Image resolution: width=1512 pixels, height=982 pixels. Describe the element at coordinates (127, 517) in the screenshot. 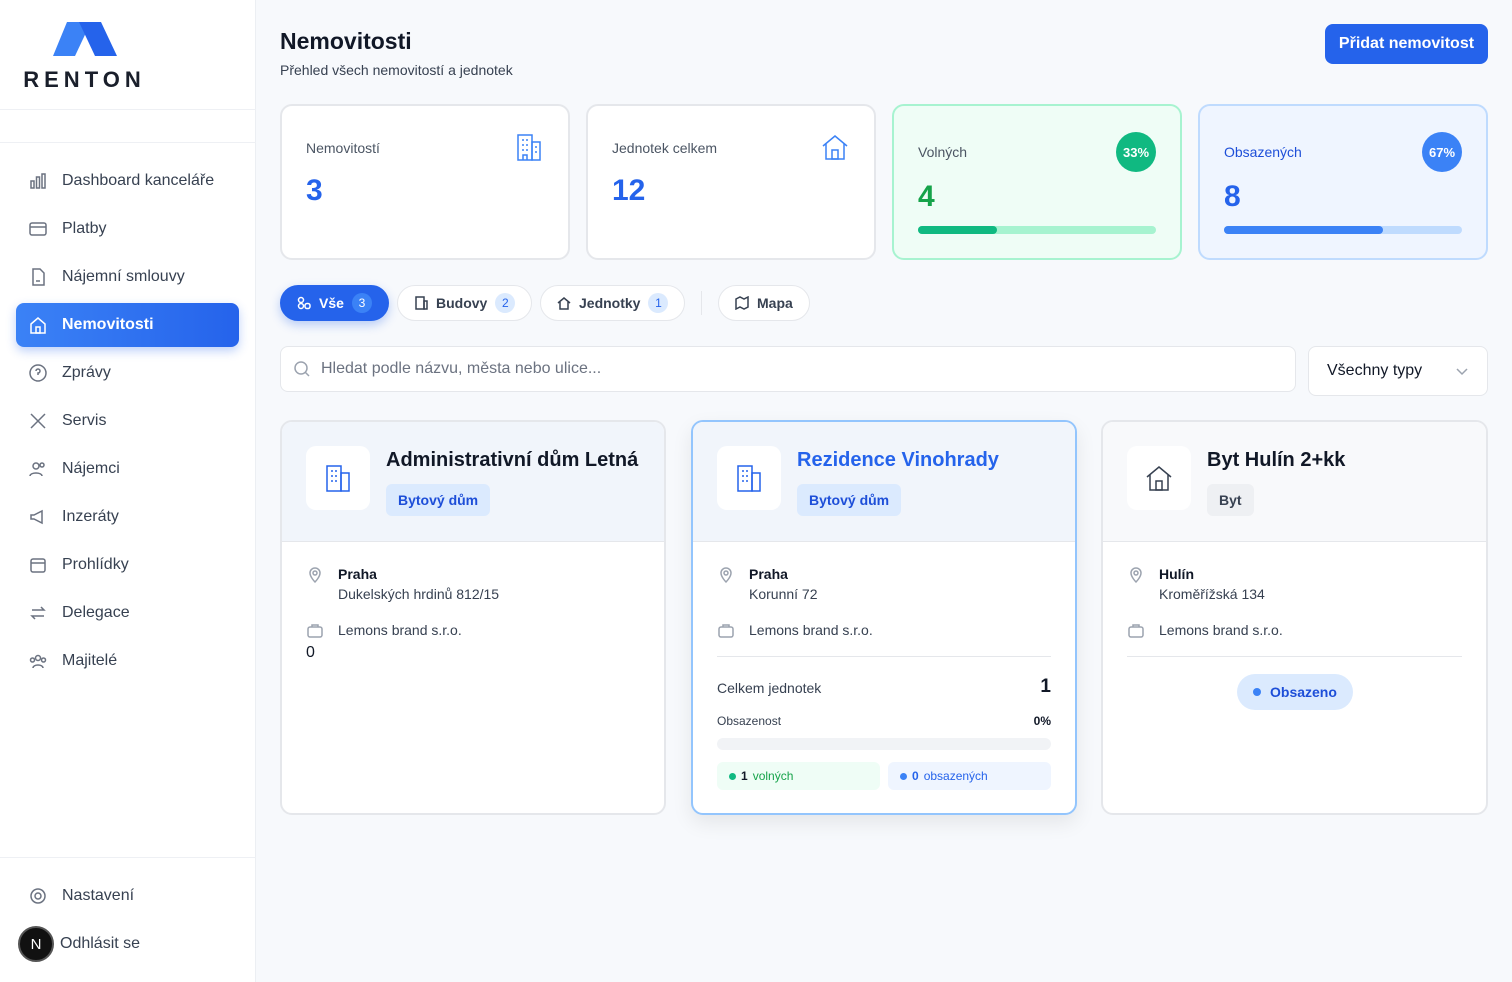

I see `sidebar-item-inzeraty: Inzeráty` at that location.